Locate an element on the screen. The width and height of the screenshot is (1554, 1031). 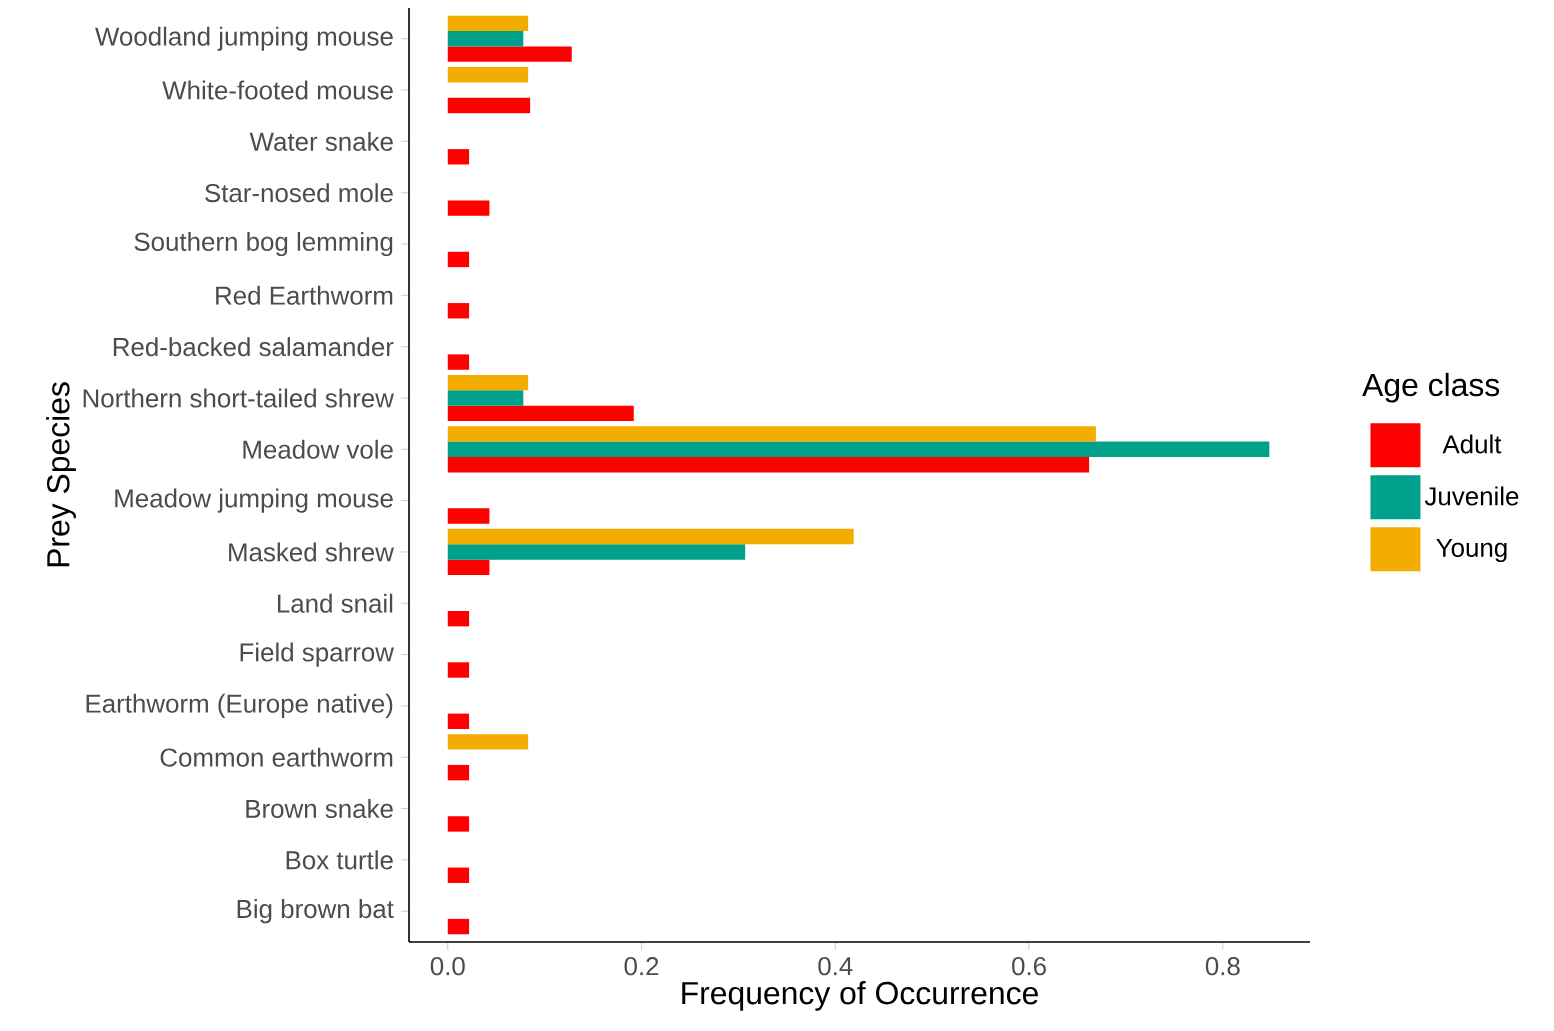
y-tick-label: Red Earthworm is located at coordinates (304, 295).